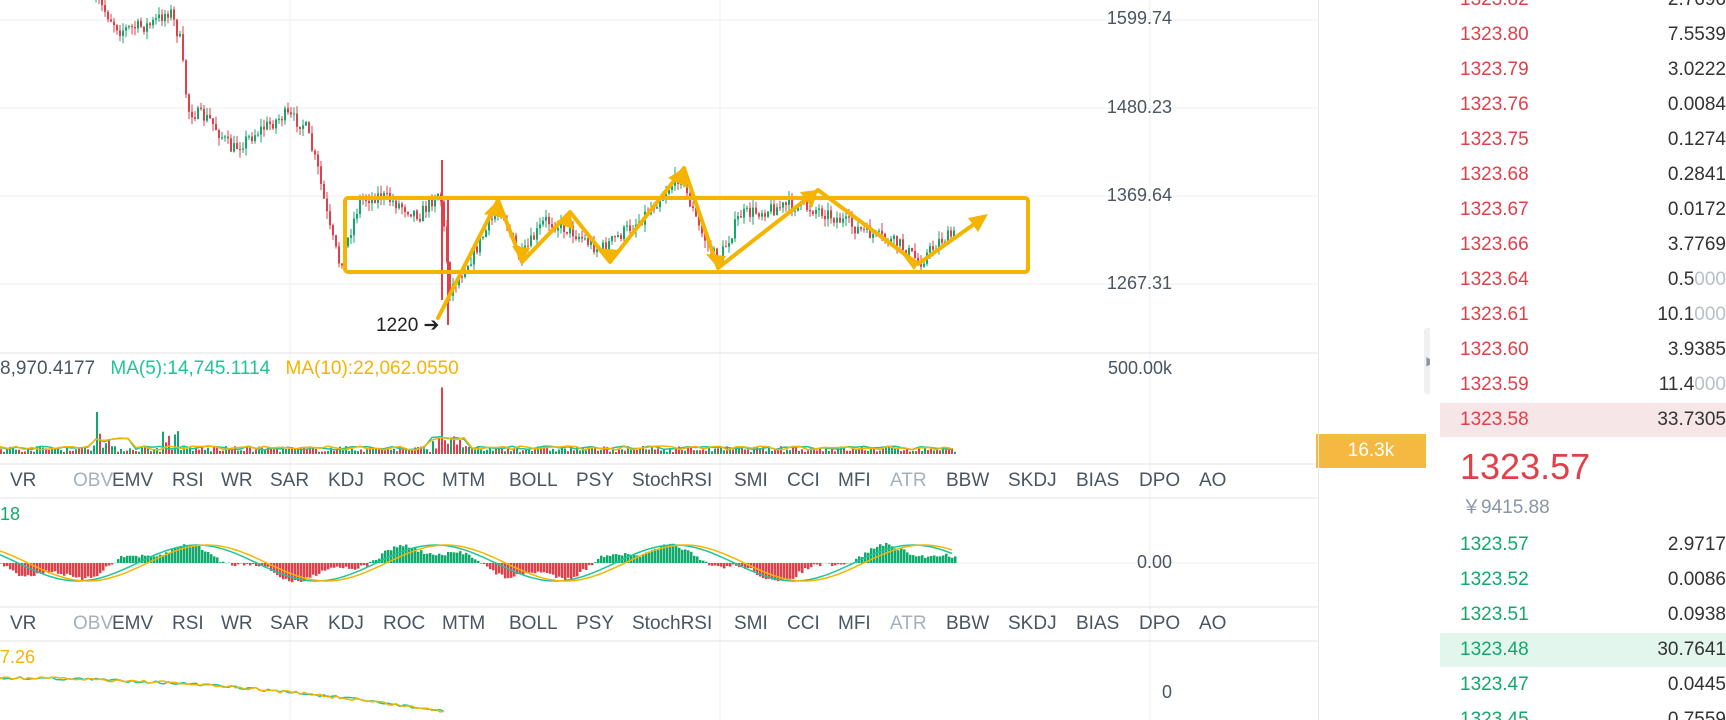  What do you see at coordinates (1583, 420) in the screenshot?
I see `ask-row: 1323.58 33.7305` at bounding box center [1583, 420].